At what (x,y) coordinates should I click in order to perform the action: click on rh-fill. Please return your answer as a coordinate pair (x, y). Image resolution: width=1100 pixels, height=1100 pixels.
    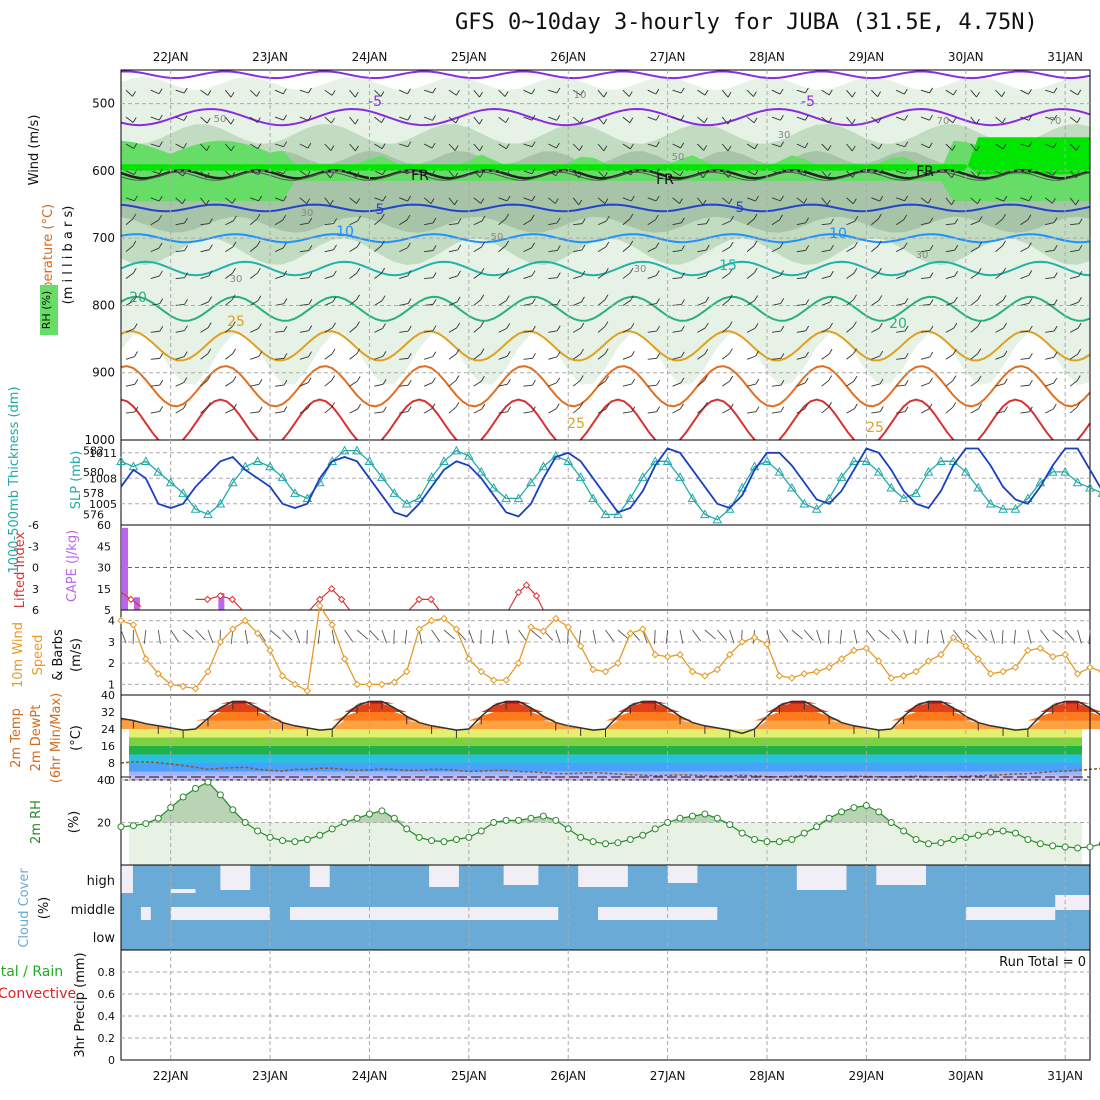
    Looking at the image, I should click on (610, 802).